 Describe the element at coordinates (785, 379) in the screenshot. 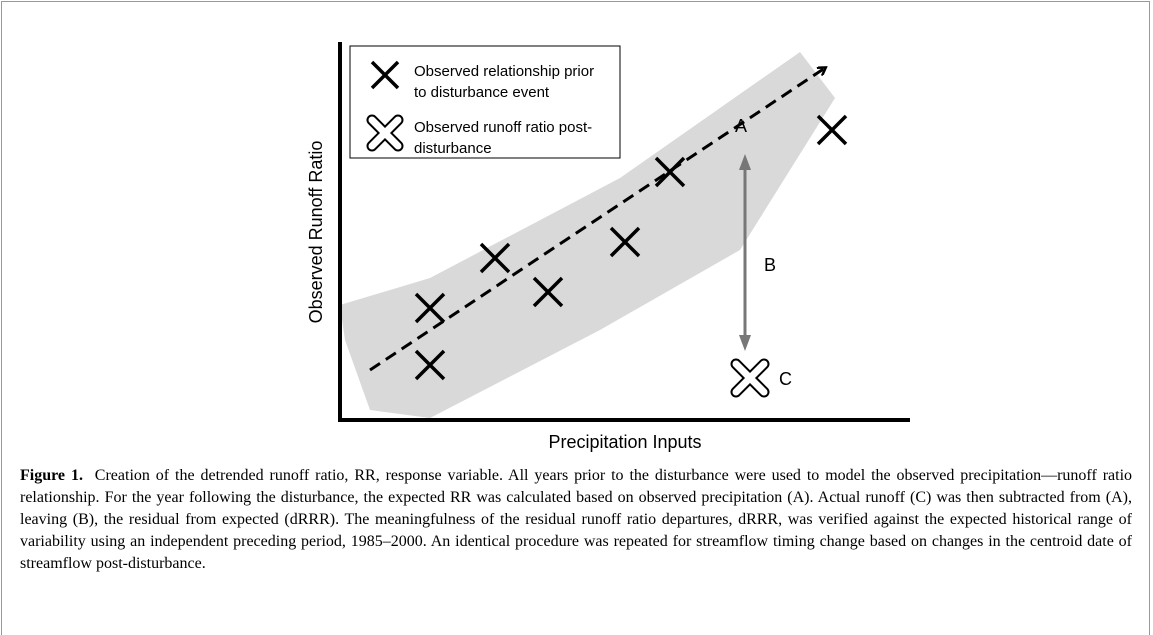

I see `label-c: C` at that location.